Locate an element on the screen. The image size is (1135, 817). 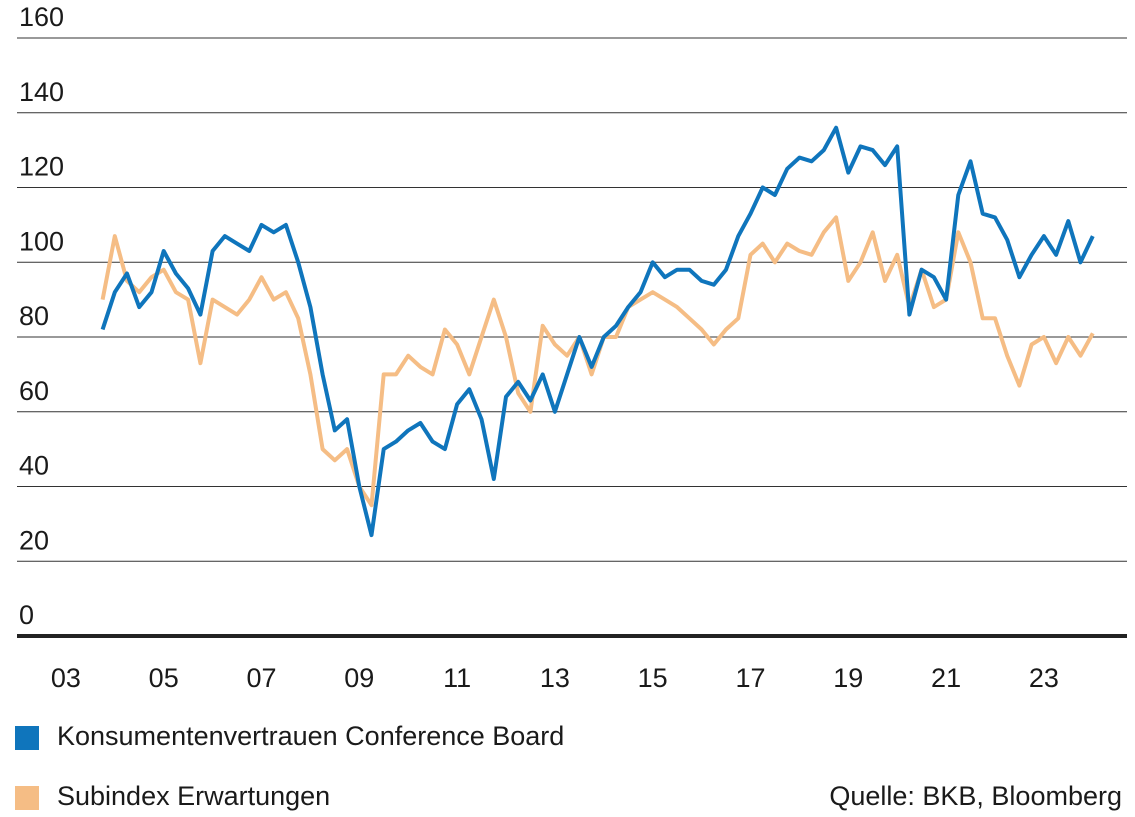
x-tick-label: 07 is located at coordinates (261, 678).